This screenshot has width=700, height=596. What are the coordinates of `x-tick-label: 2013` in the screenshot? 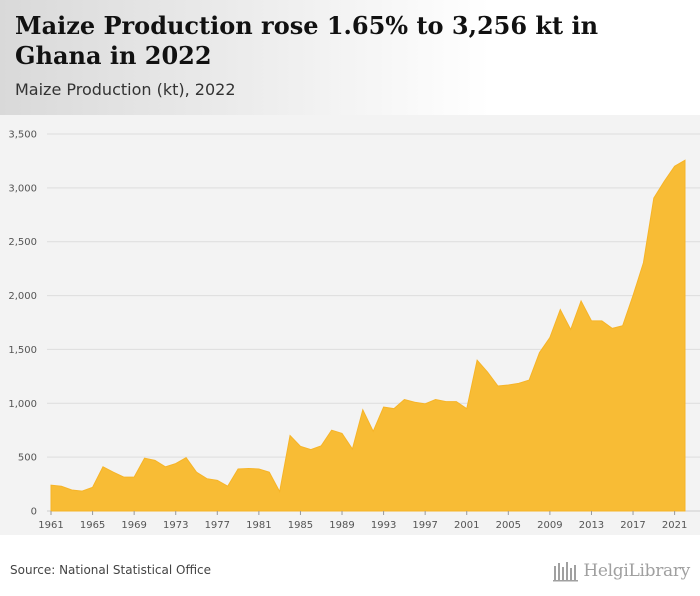 It's located at (591, 525).